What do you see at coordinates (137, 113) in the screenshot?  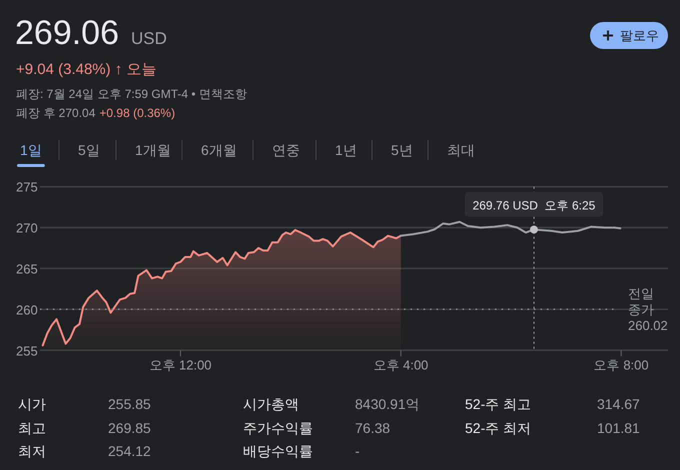 I see `text: +0.98 (0.36%)` at bounding box center [137, 113].